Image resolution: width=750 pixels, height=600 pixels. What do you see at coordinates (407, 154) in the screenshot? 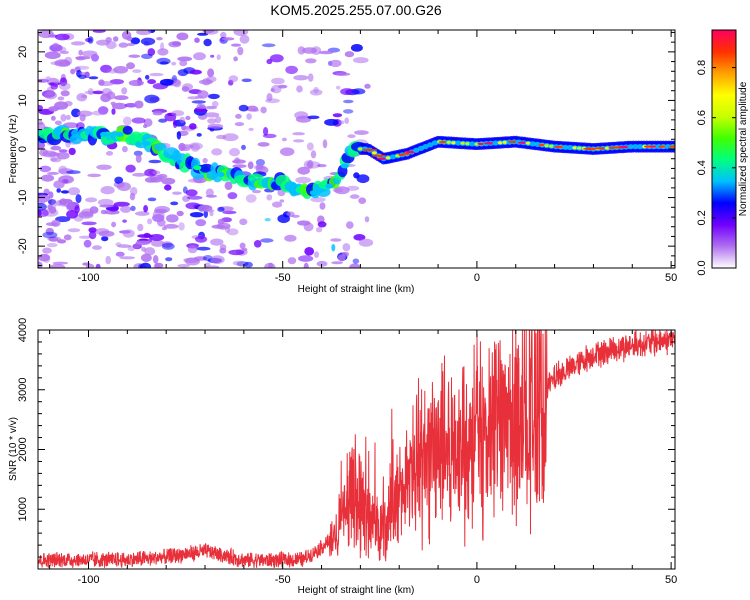
I see `ridge-max` at bounding box center [407, 154].